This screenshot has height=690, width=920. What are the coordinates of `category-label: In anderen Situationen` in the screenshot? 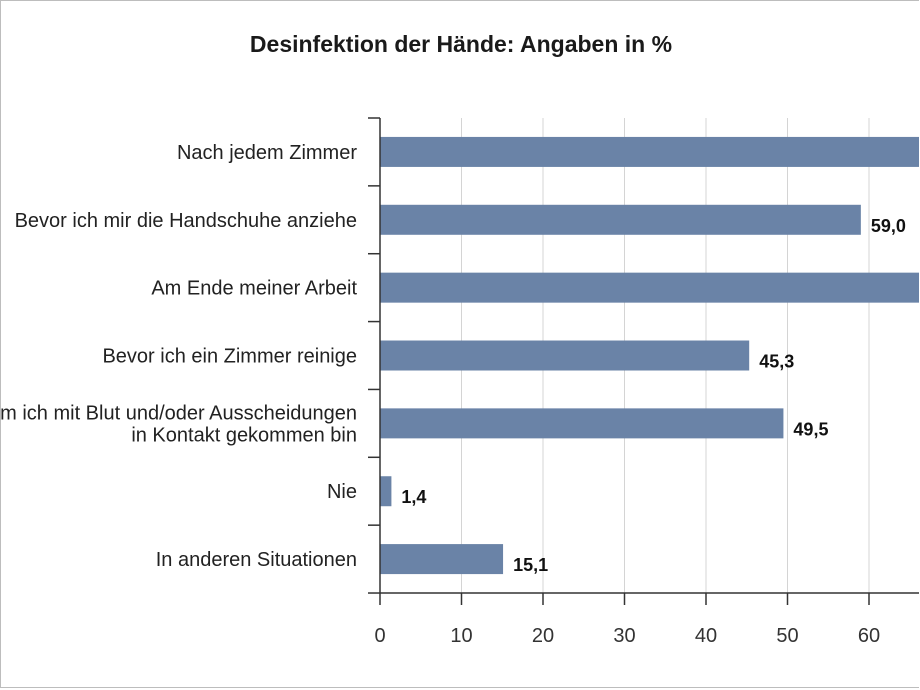 It's located at (256, 560).